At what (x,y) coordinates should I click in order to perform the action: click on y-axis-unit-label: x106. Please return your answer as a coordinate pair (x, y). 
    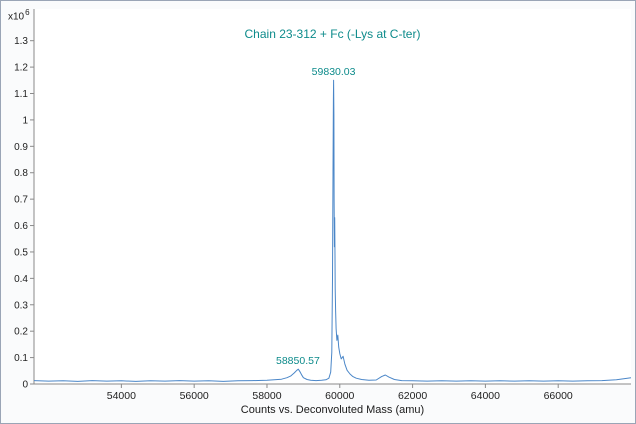
    Looking at the image, I should click on (19, 15).